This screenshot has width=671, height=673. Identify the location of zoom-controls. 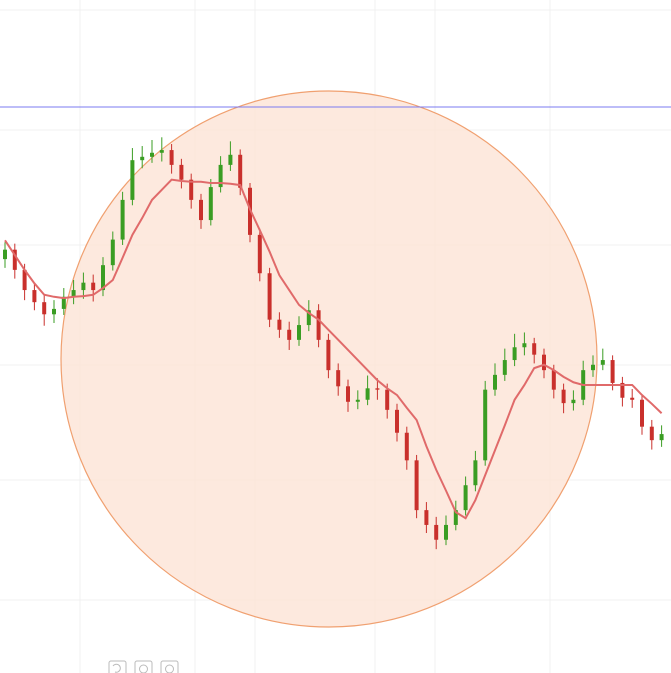
(143, 666).